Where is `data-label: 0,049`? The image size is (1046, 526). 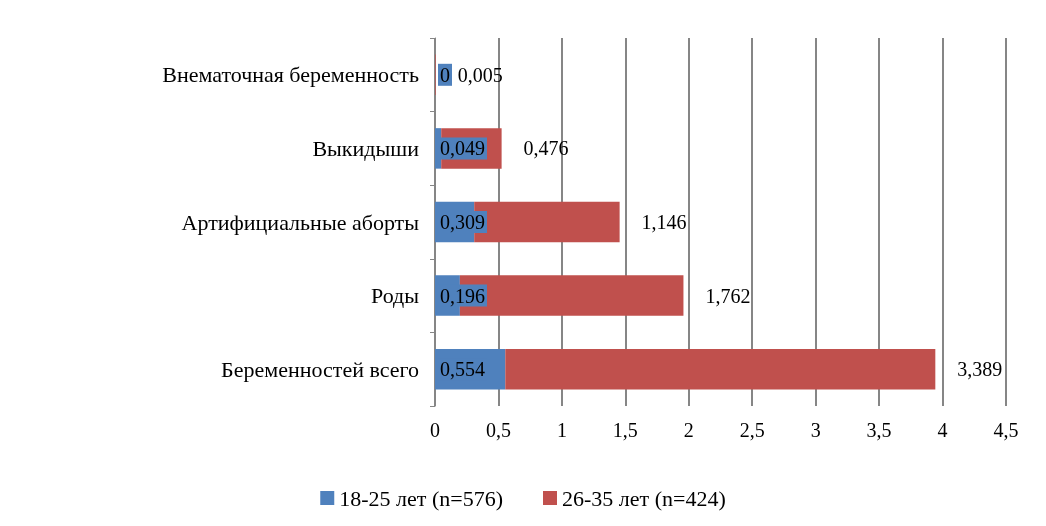 data-label: 0,049 is located at coordinates (462, 148).